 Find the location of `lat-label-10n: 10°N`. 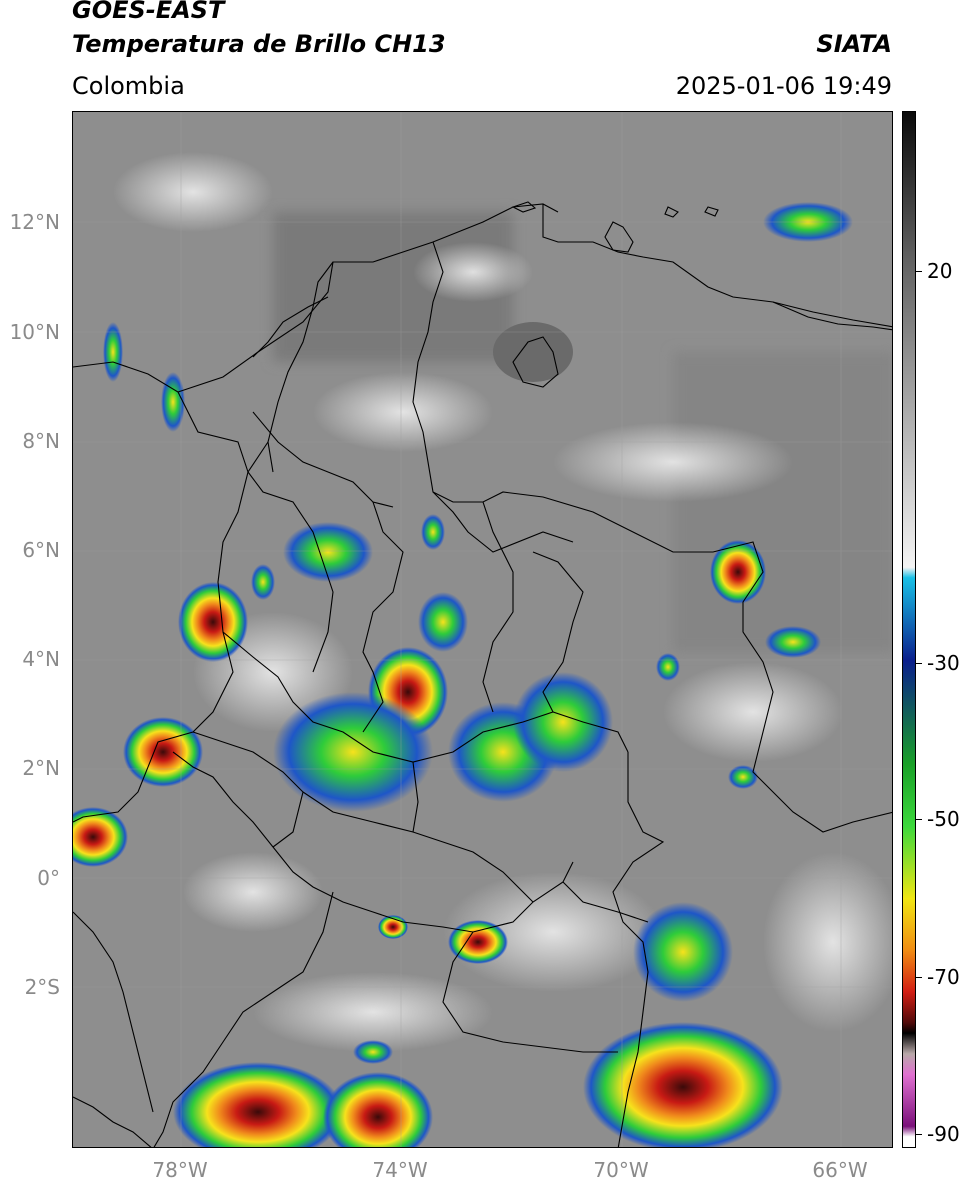

lat-label-10n: 10°N is located at coordinates (34, 332).